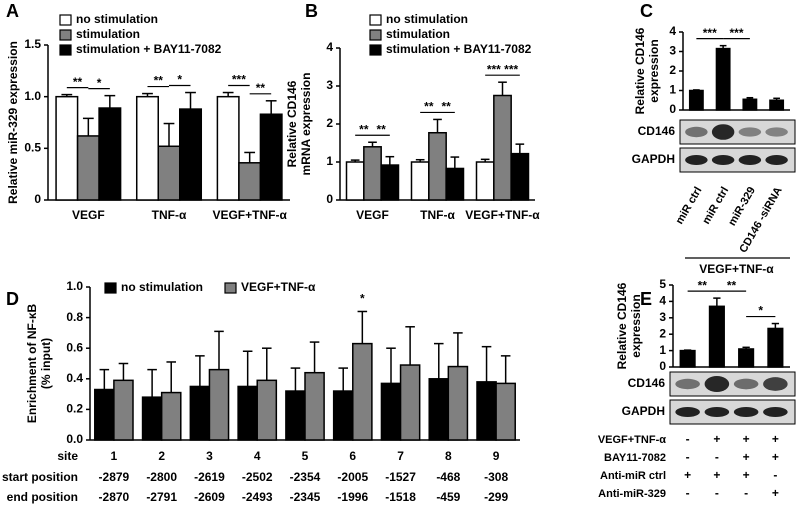 The height and width of the screenshot is (516, 800). I want to click on panel-label: A, so click(12, 11).